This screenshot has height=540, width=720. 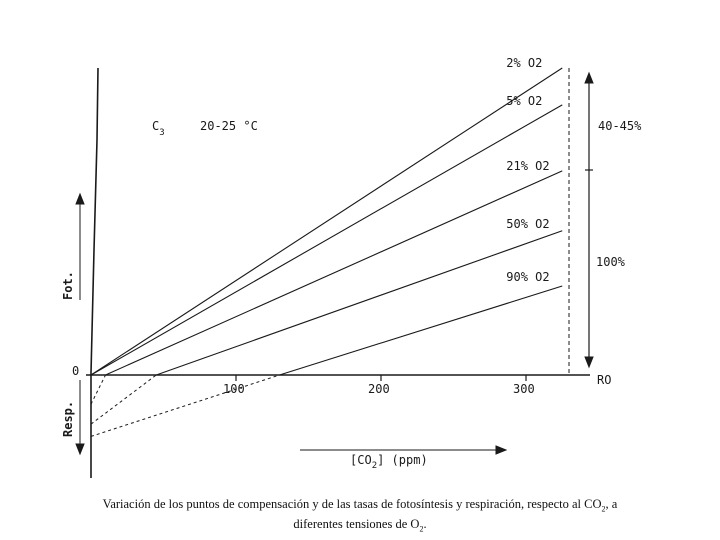 What do you see at coordinates (360, 525) in the screenshot?
I see `caption-line-2: diferentes tensiones de O2.` at bounding box center [360, 525].